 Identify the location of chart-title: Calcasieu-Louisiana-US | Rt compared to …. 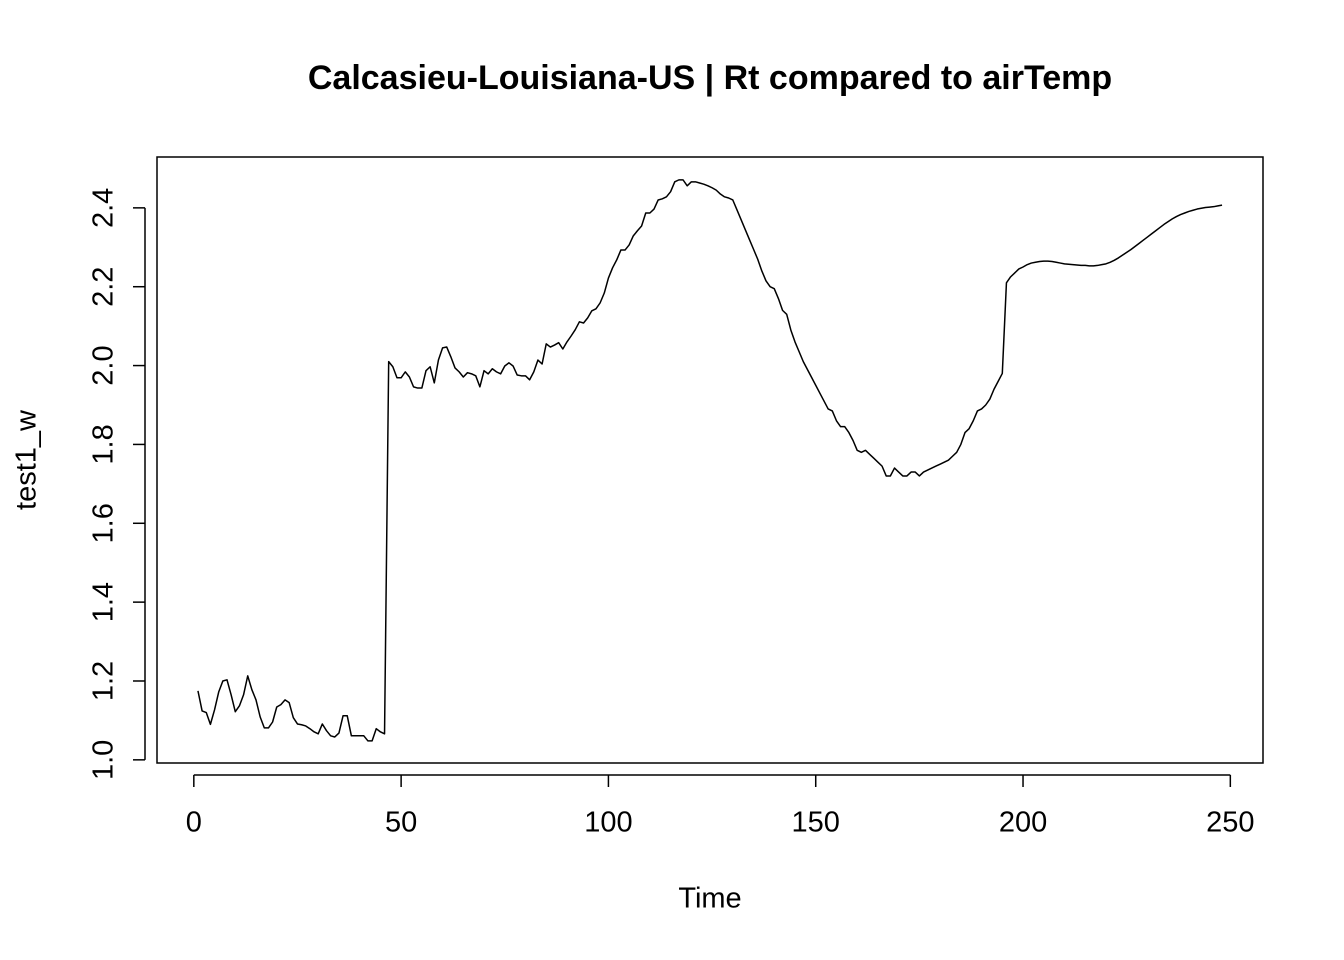
(710, 78).